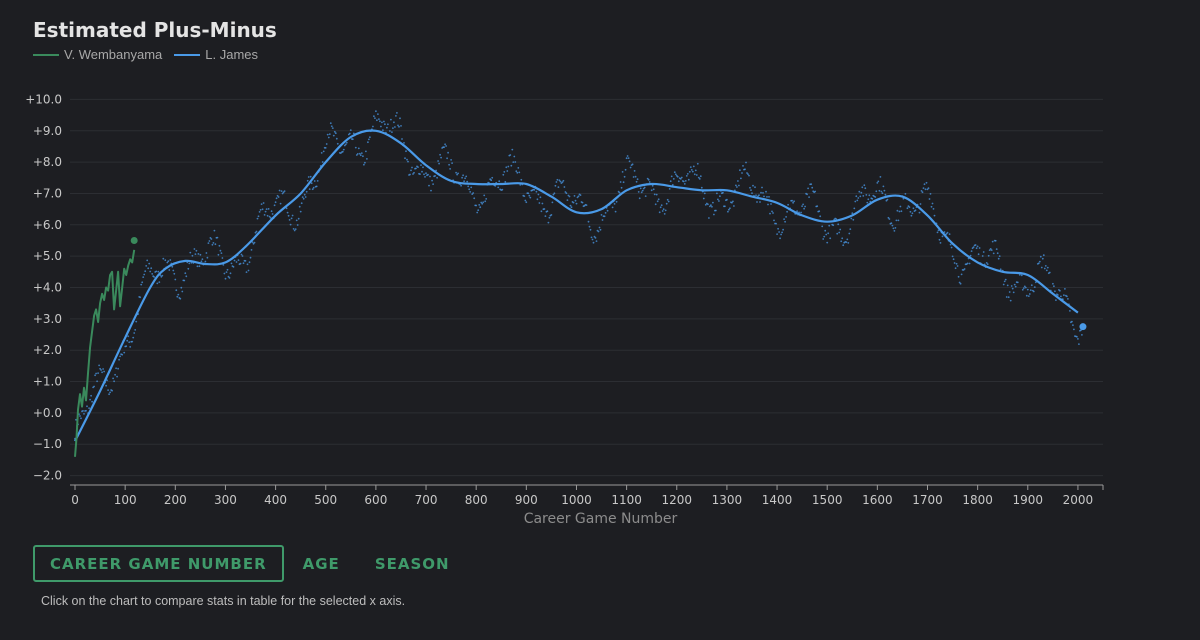 The height and width of the screenshot is (640, 1200). I want to click on tab-career-game-number: CAREER GAME NUMBER, so click(158, 563).